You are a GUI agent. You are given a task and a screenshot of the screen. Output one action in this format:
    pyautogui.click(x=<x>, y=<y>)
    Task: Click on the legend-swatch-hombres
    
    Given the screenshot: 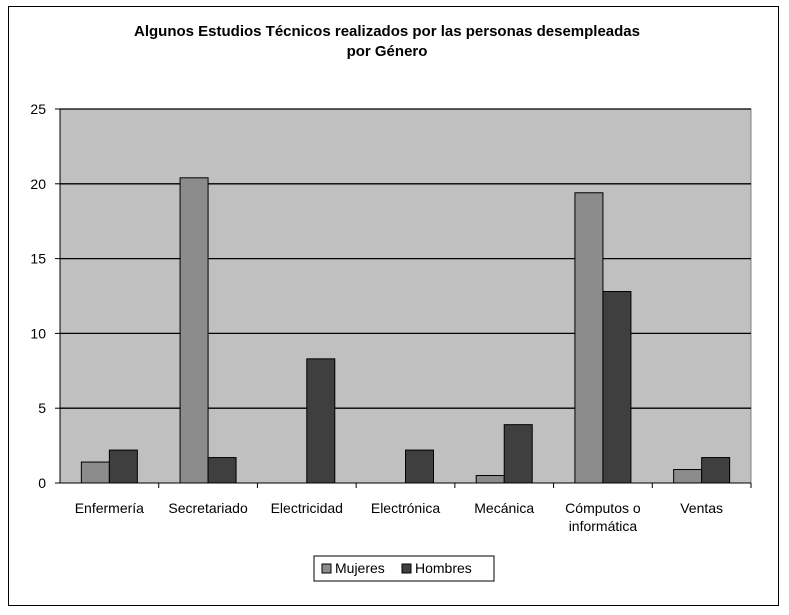 What is the action you would take?
    pyautogui.click(x=406, y=568)
    